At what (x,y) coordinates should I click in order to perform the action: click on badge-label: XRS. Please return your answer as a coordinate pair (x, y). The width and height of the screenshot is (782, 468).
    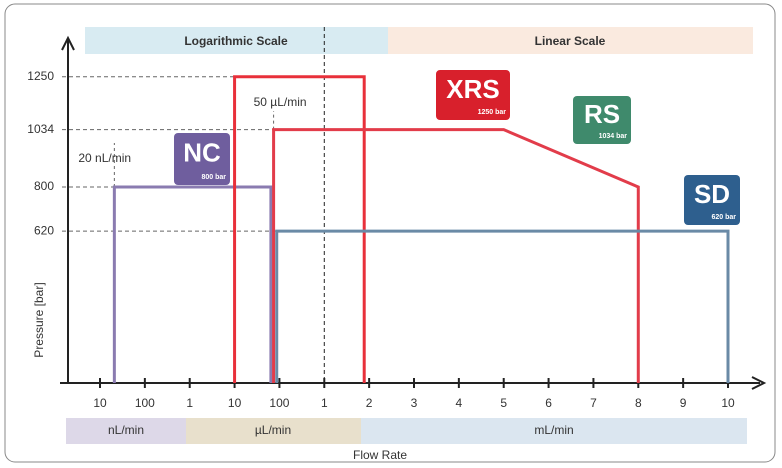
    Looking at the image, I should click on (472, 89).